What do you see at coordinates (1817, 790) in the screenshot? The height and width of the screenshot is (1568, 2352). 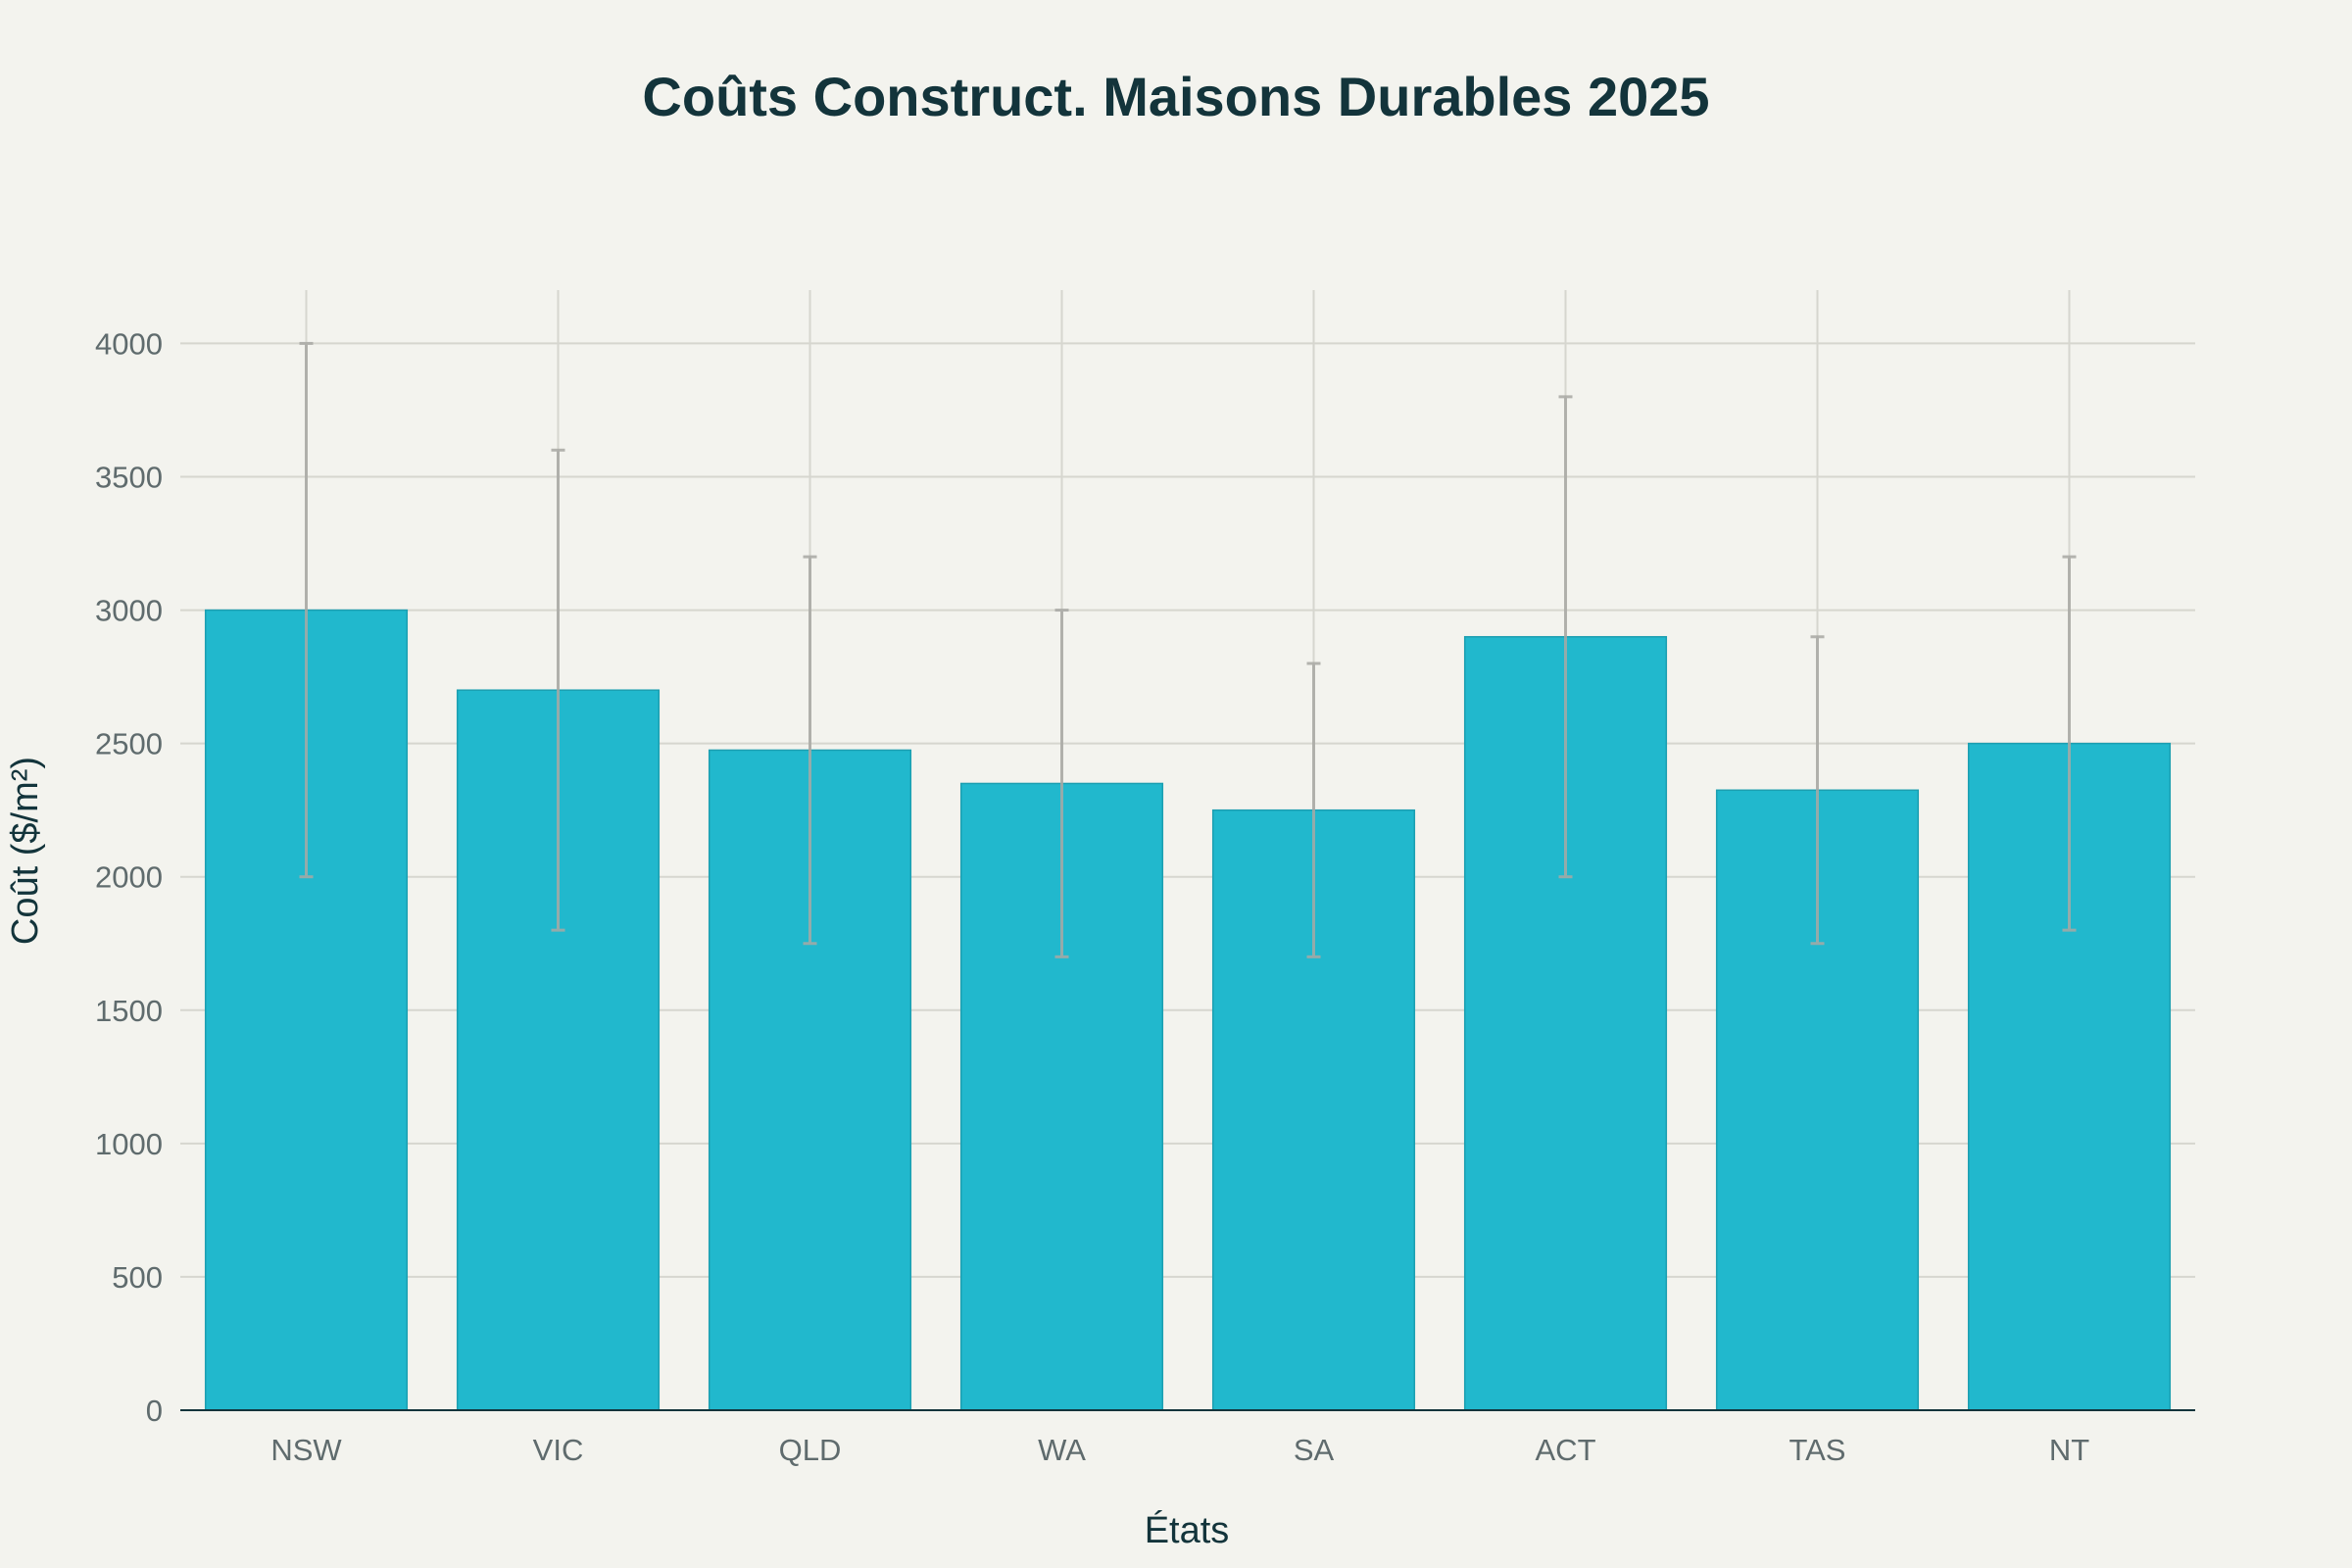 I see `error-bar-tas` at bounding box center [1817, 790].